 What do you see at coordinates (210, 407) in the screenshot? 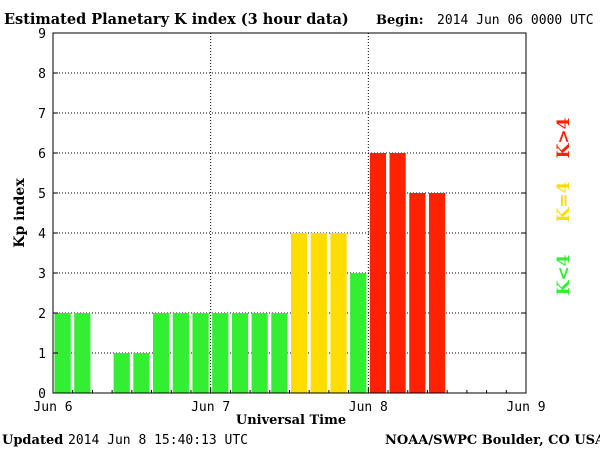
I see `x-tick-label: Jun 7` at bounding box center [210, 407].